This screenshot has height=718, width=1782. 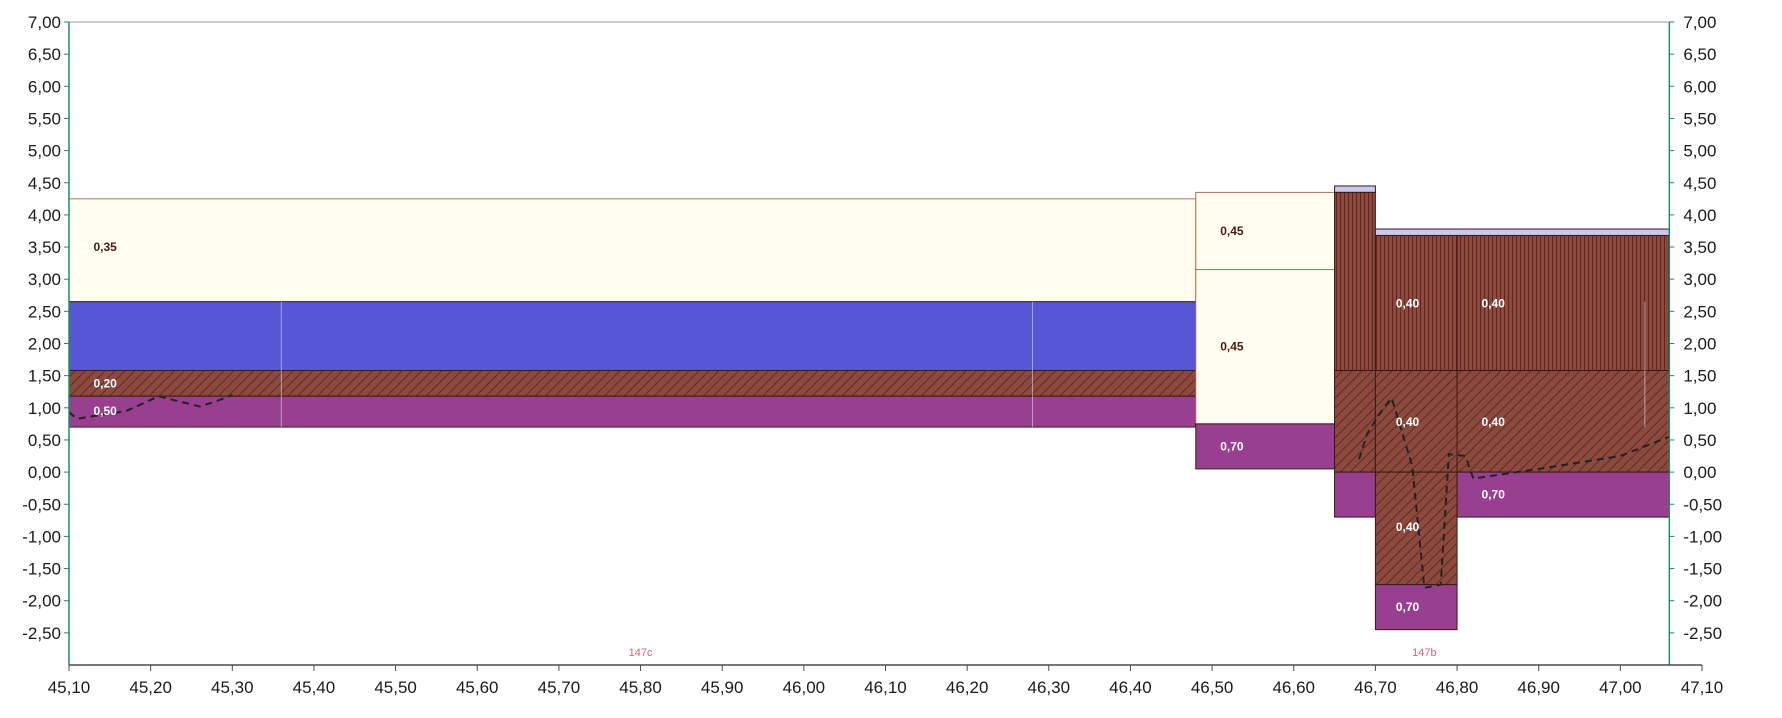 I want to click on y-tick-label-left: -1,50, so click(x=41, y=569).